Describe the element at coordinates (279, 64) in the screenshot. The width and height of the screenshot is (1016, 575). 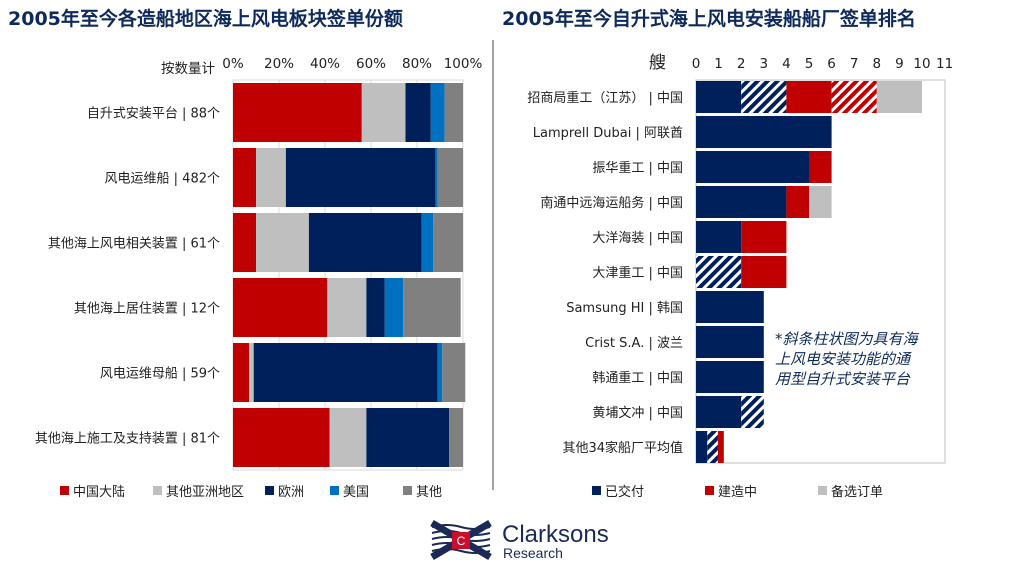
I see `x-tick-label: 20%` at that location.